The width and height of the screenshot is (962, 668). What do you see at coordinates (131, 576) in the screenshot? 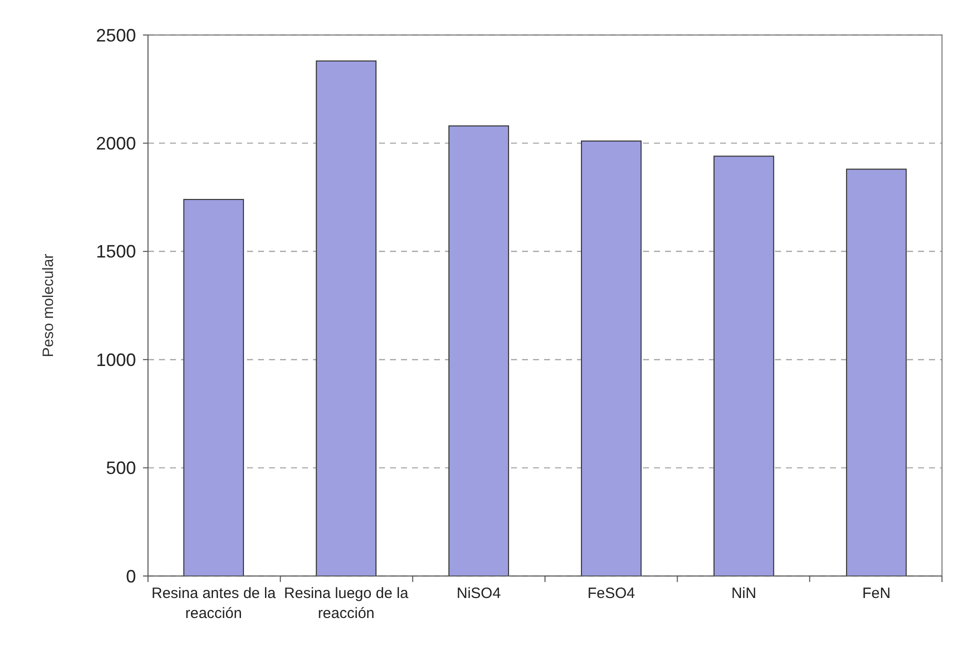
I see `y-tick-label: 0` at bounding box center [131, 576].